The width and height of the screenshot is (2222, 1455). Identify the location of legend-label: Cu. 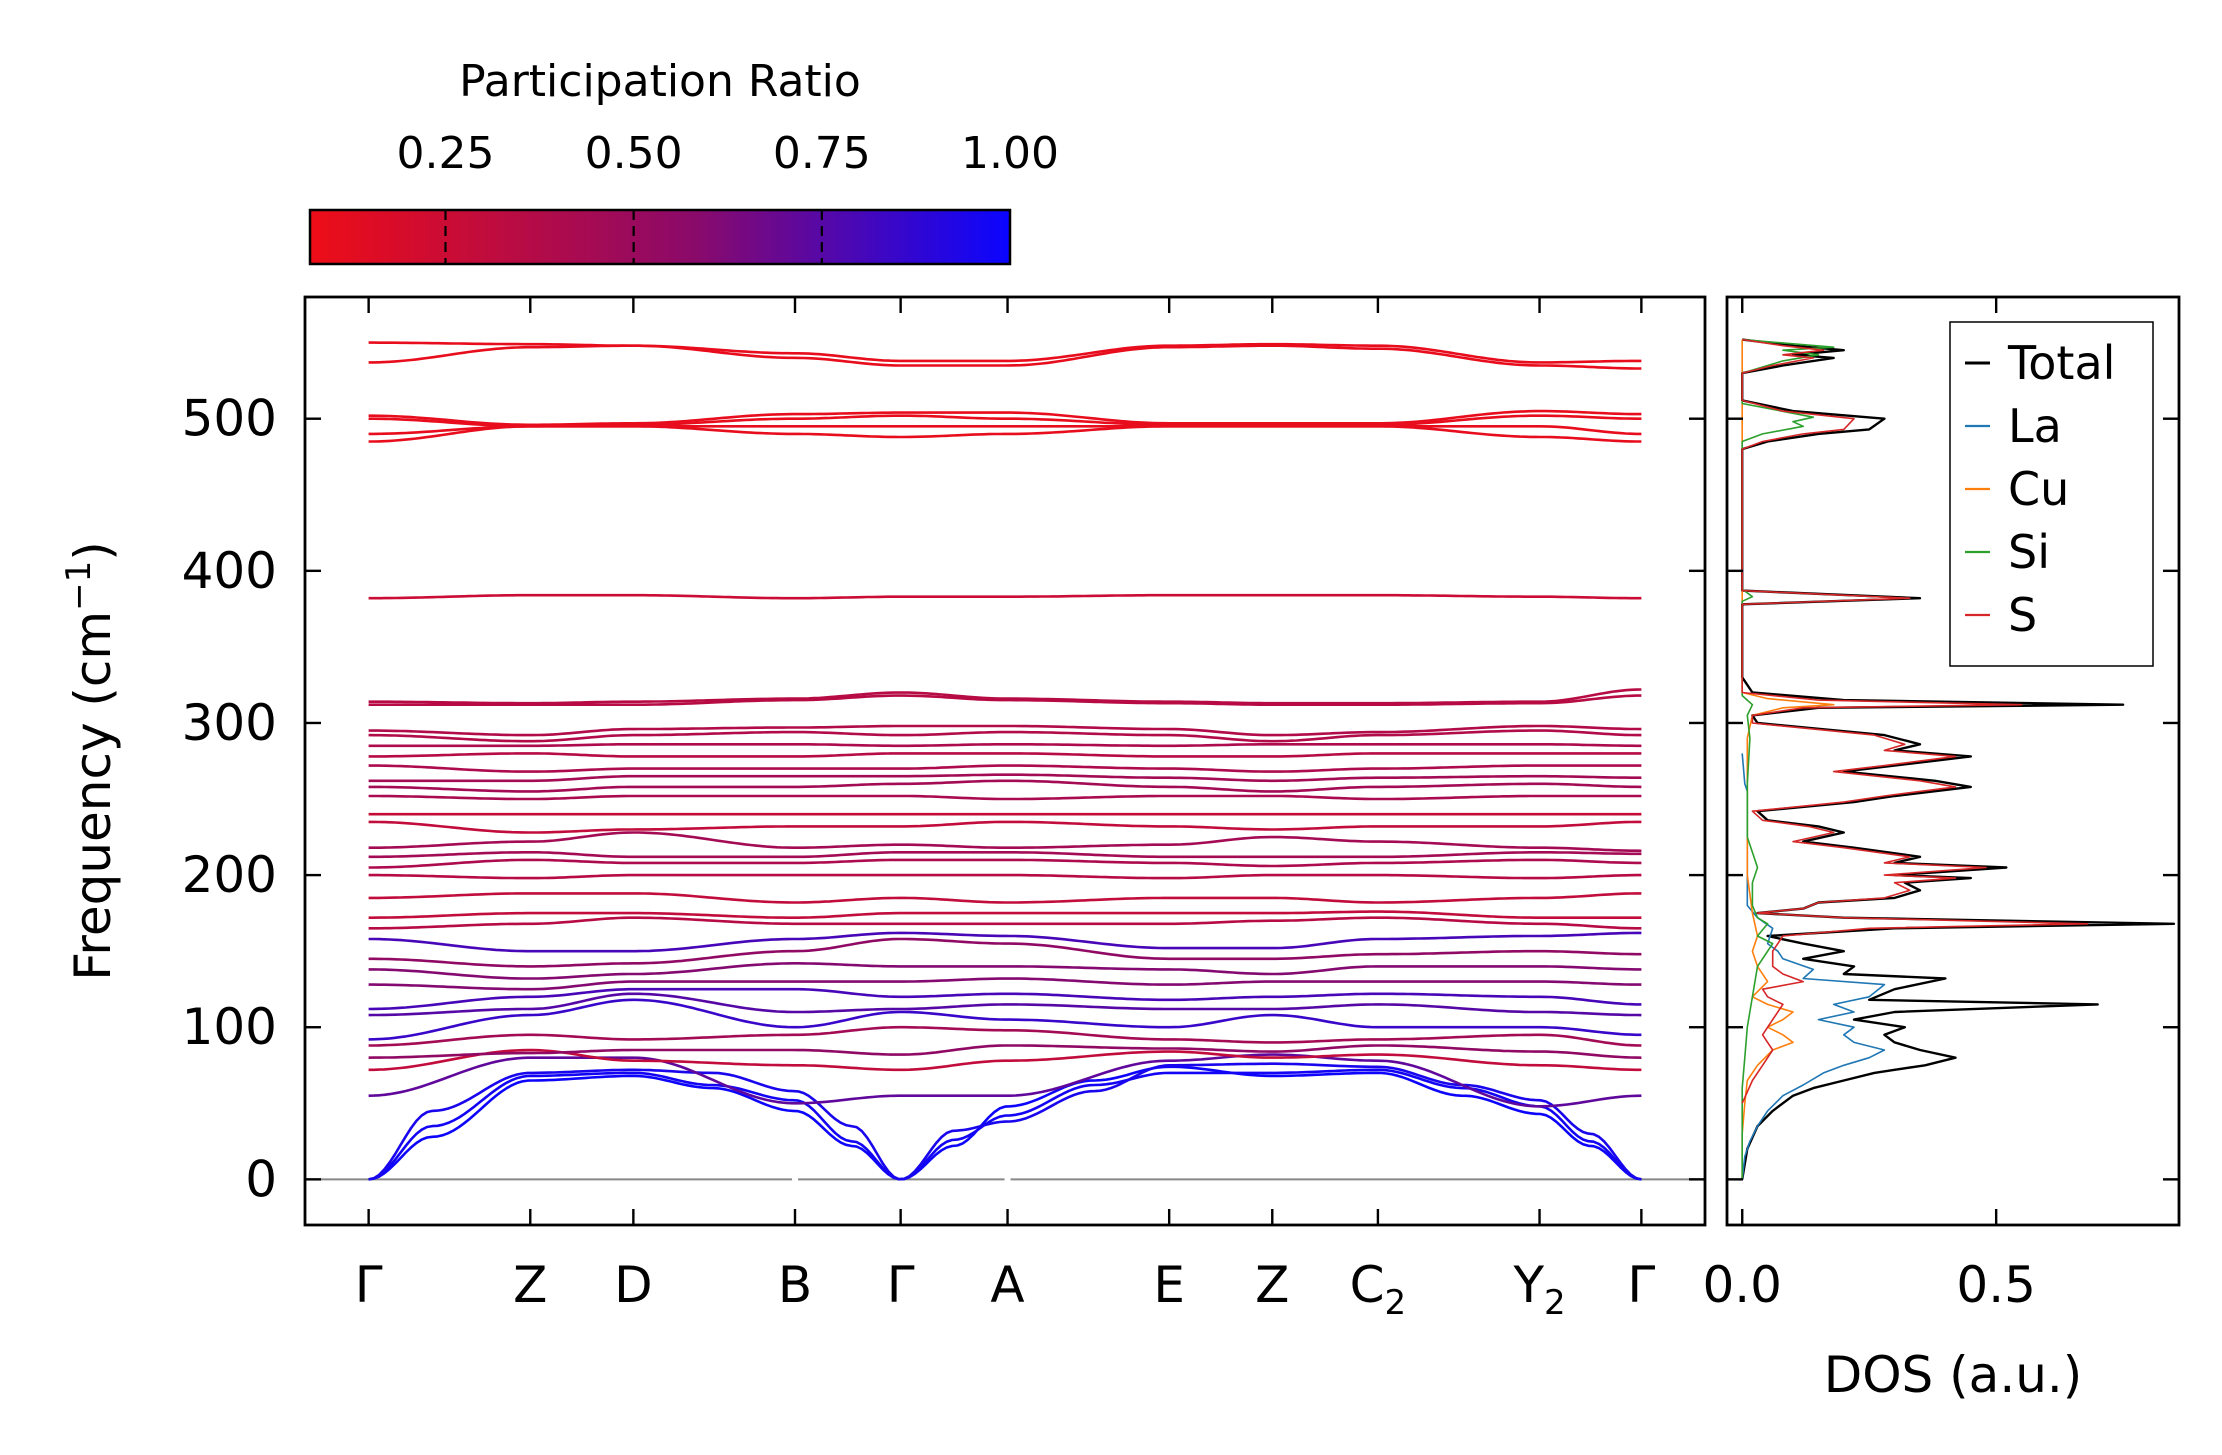
(2038, 489).